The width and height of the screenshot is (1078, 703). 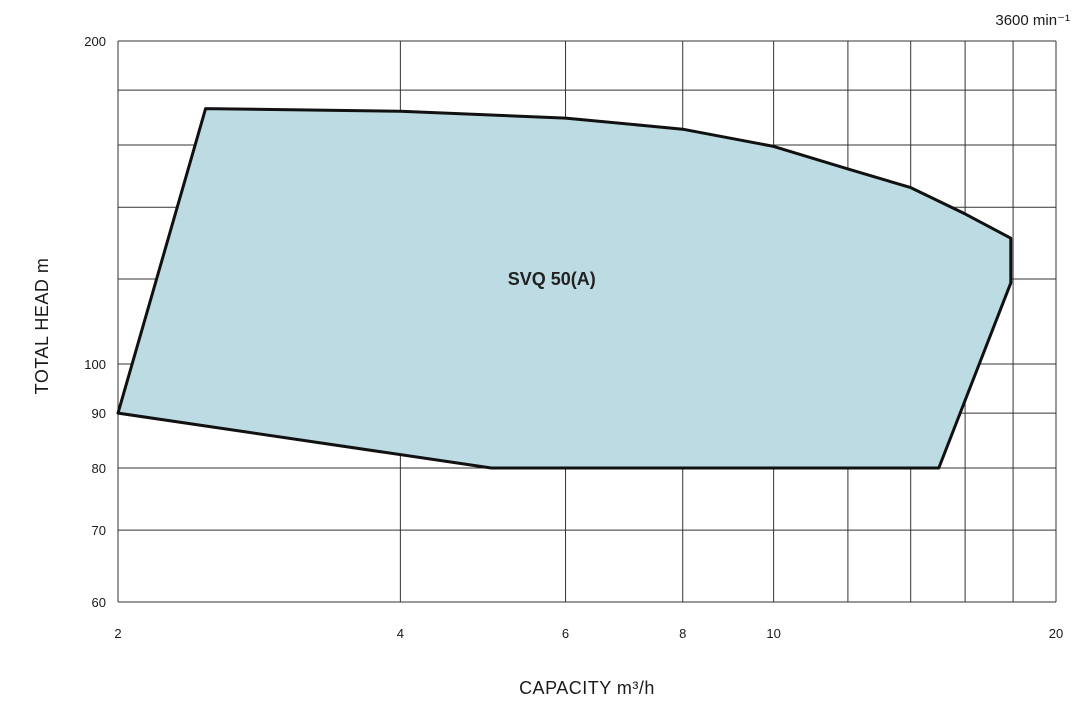 What do you see at coordinates (99, 602) in the screenshot?
I see `y-tick-label: 60` at bounding box center [99, 602].